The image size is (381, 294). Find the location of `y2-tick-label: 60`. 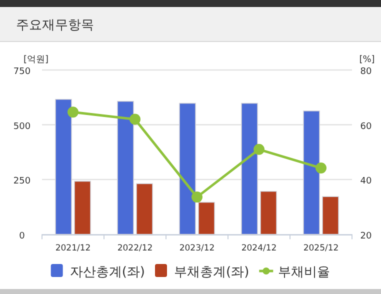

y2-tick-label: 60 is located at coordinates (366, 127).